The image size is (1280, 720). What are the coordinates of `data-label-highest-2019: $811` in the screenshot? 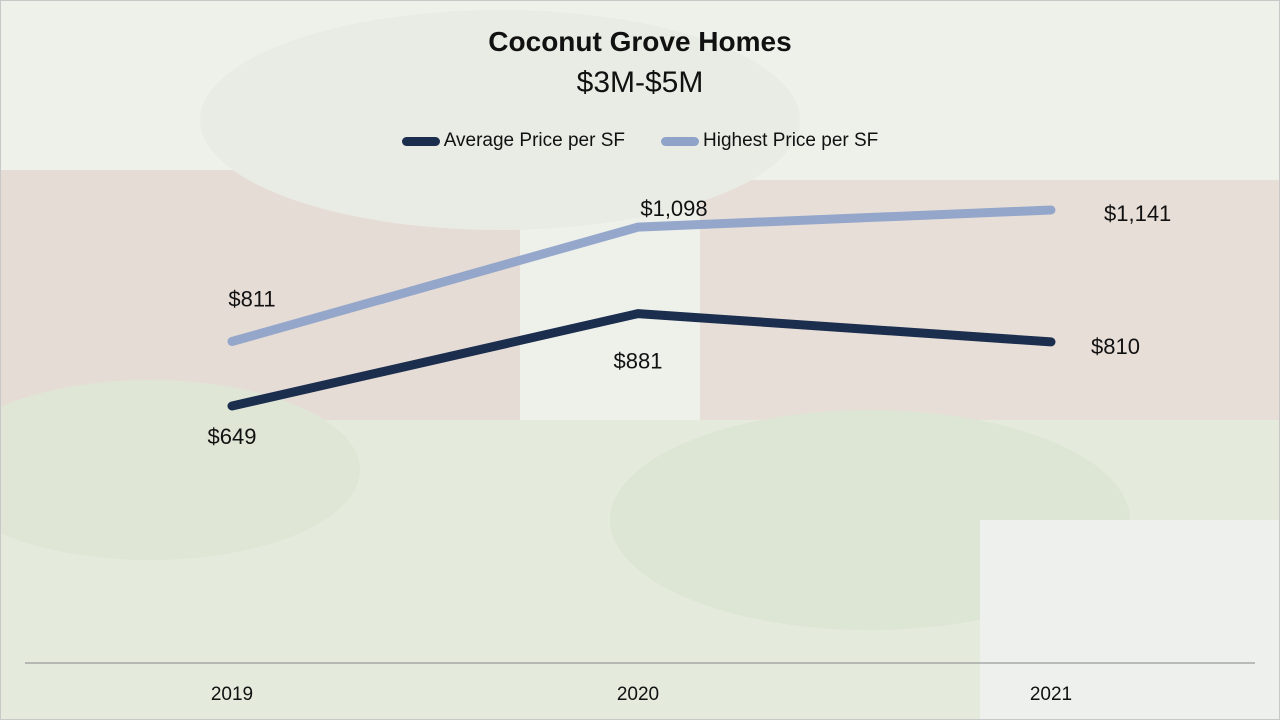 It's located at (251, 298).